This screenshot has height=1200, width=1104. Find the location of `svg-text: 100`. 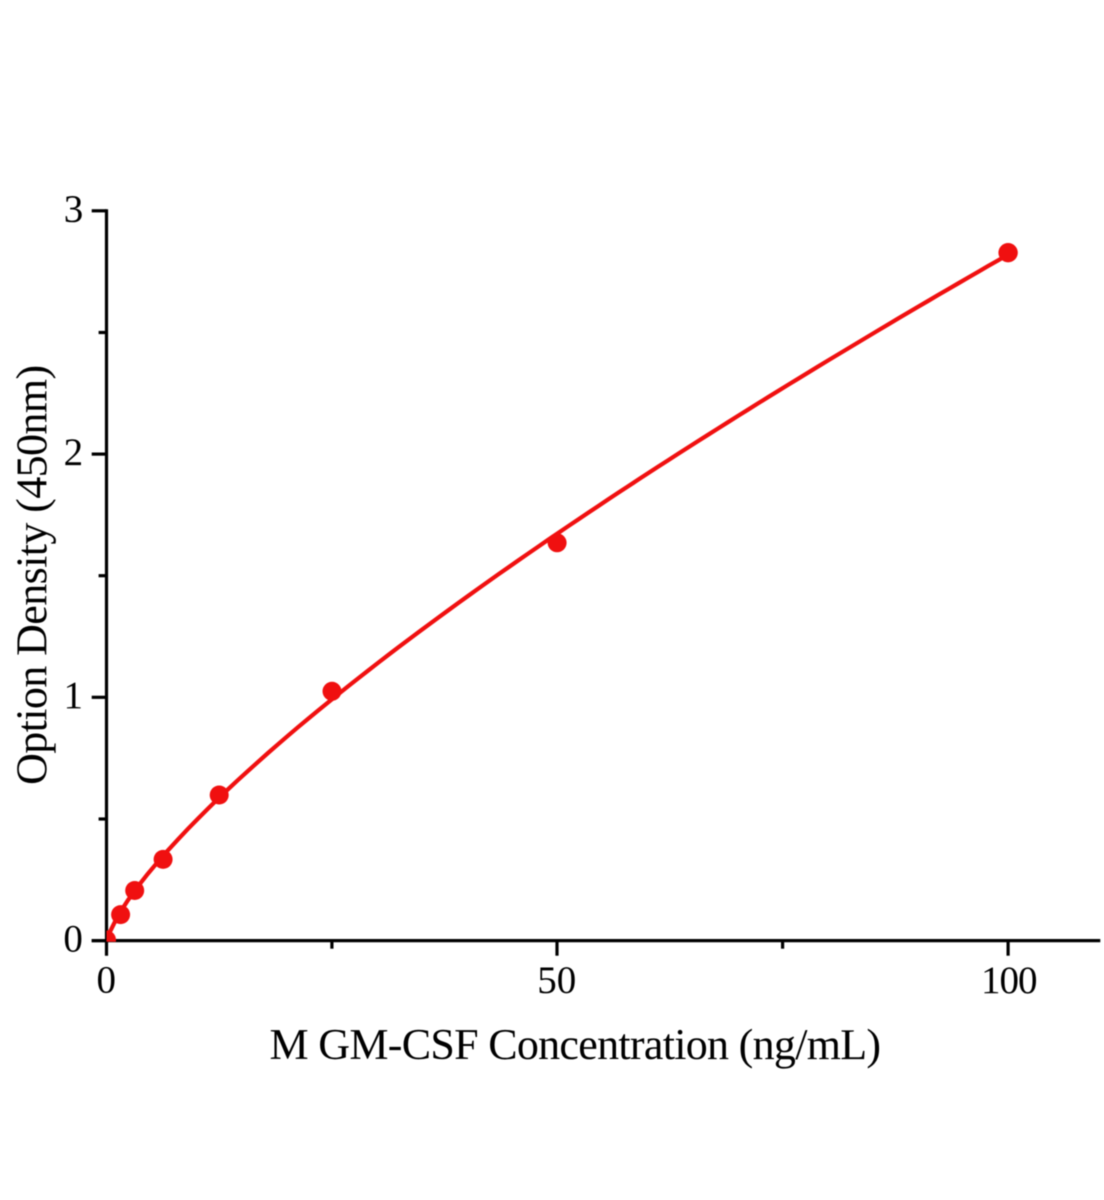

svg-text: 100 is located at coordinates (1009, 980).